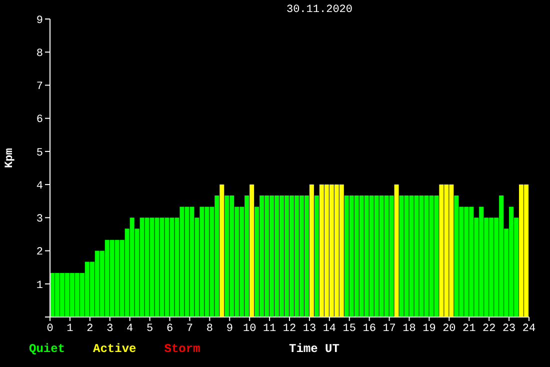 The height and width of the screenshot is (367, 550). What do you see at coordinates (39, 252) in the screenshot?
I see `y-tick-label: 2` at bounding box center [39, 252].